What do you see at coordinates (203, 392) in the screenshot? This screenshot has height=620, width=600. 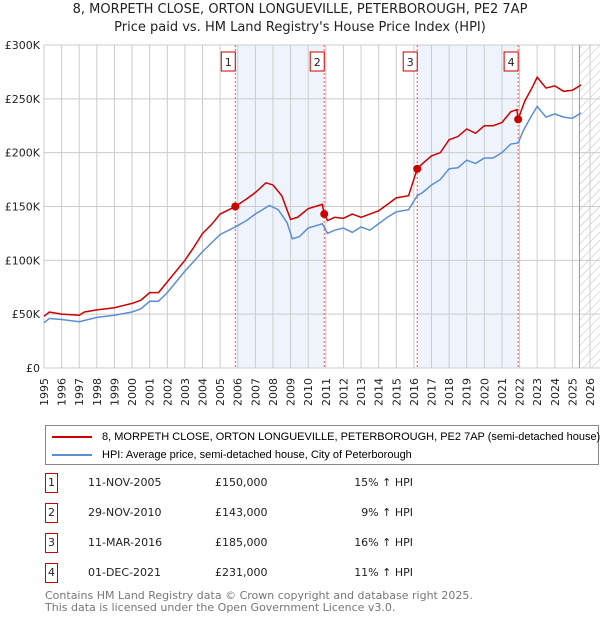 I see `x-tick-label: 2004` at bounding box center [203, 392].